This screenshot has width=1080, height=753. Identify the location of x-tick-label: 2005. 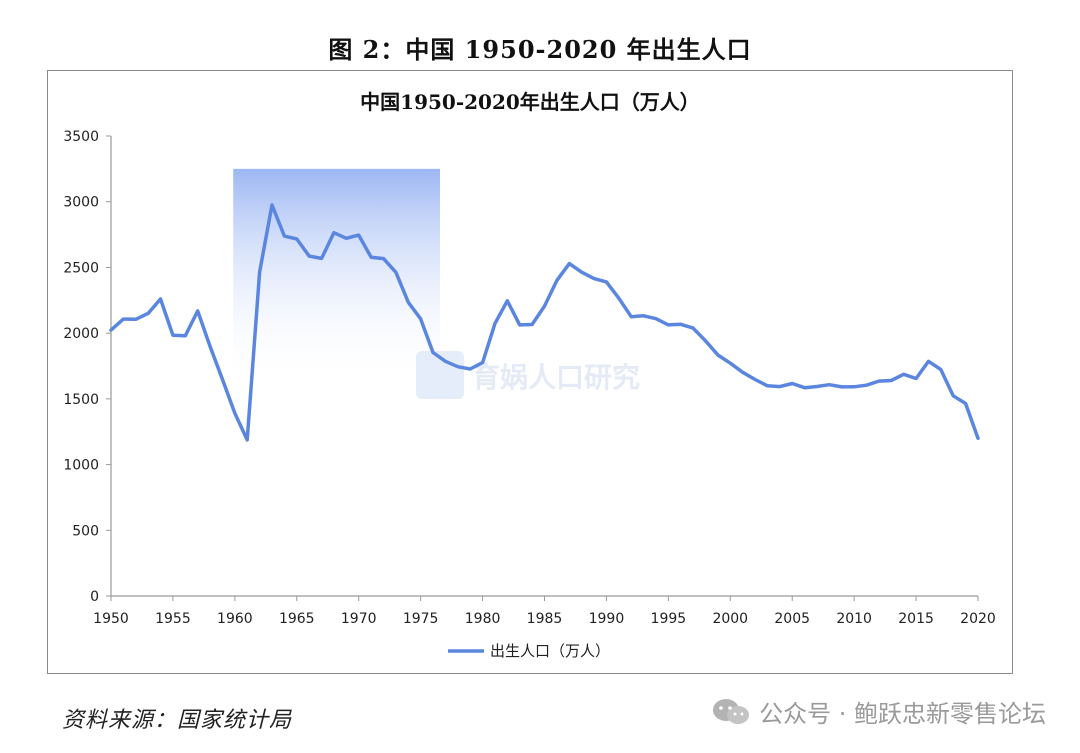
(792, 619).